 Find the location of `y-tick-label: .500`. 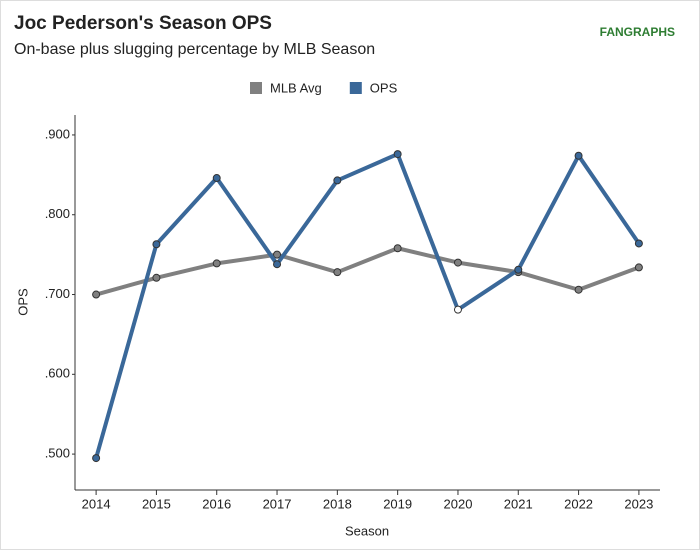

y-tick-label: .500 is located at coordinates (57, 453).